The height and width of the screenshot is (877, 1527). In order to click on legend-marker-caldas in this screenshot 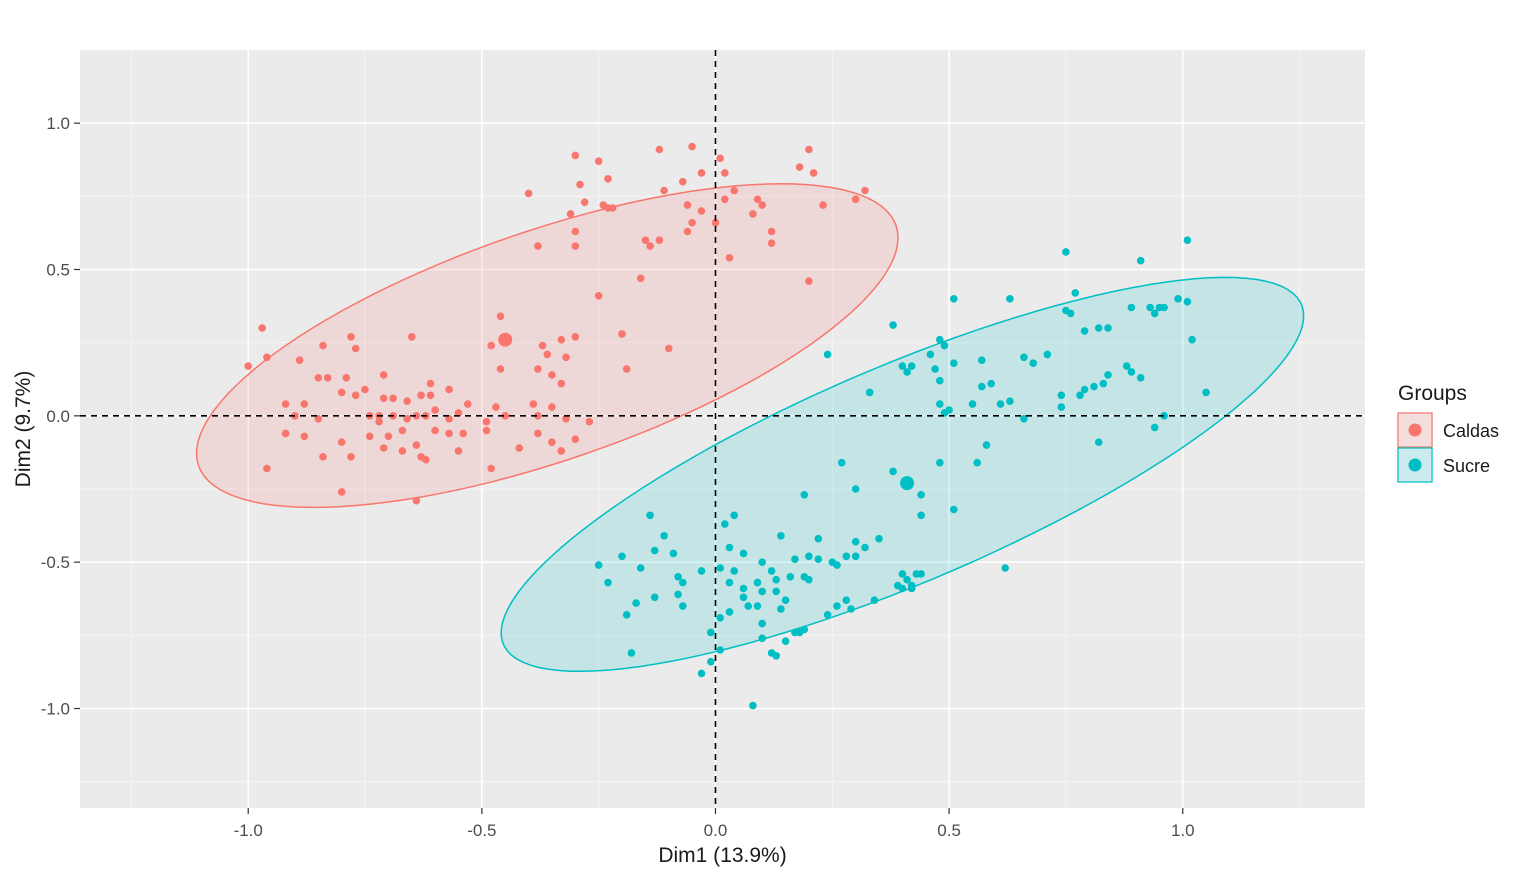, I will do `click(1415, 430)`.